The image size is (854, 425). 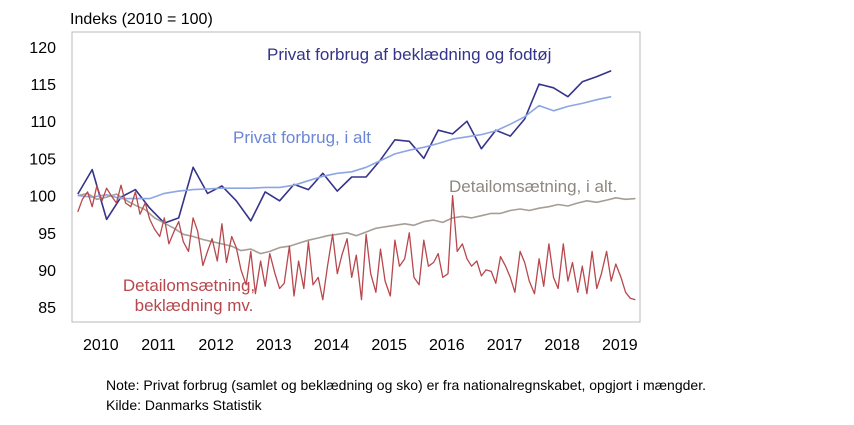 I want to click on x-tick-label: 2017, so click(x=505, y=345).